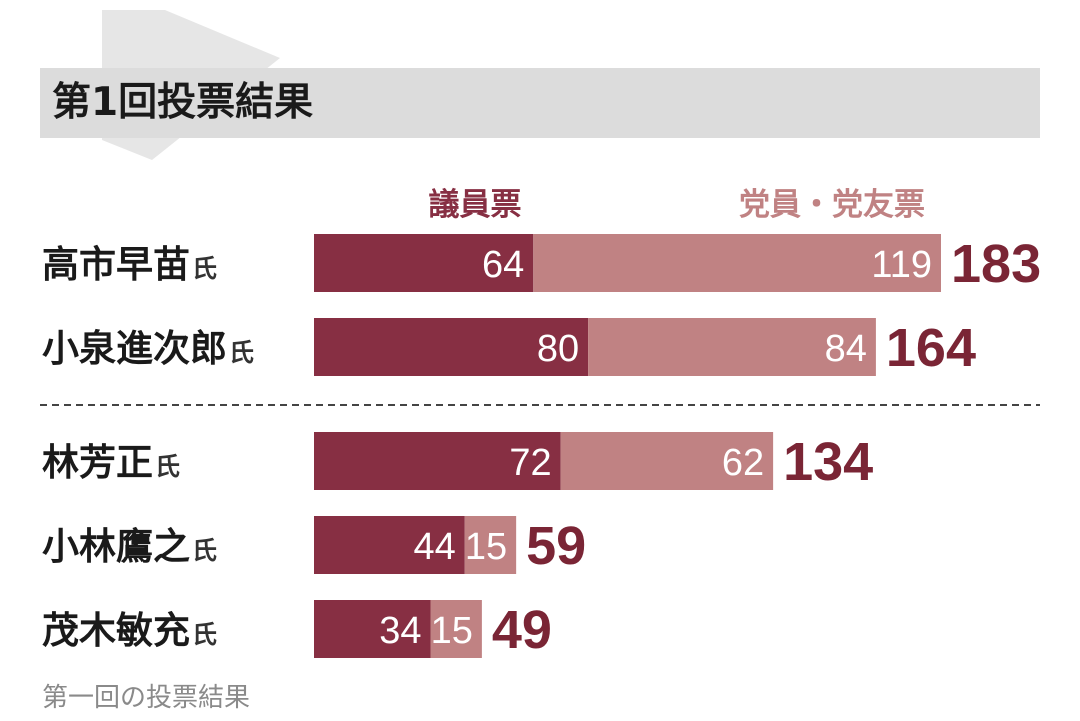 The image size is (1080, 721). Describe the element at coordinates (111, 462) in the screenshot. I see `candidate-name: 林芳正氏` at that location.